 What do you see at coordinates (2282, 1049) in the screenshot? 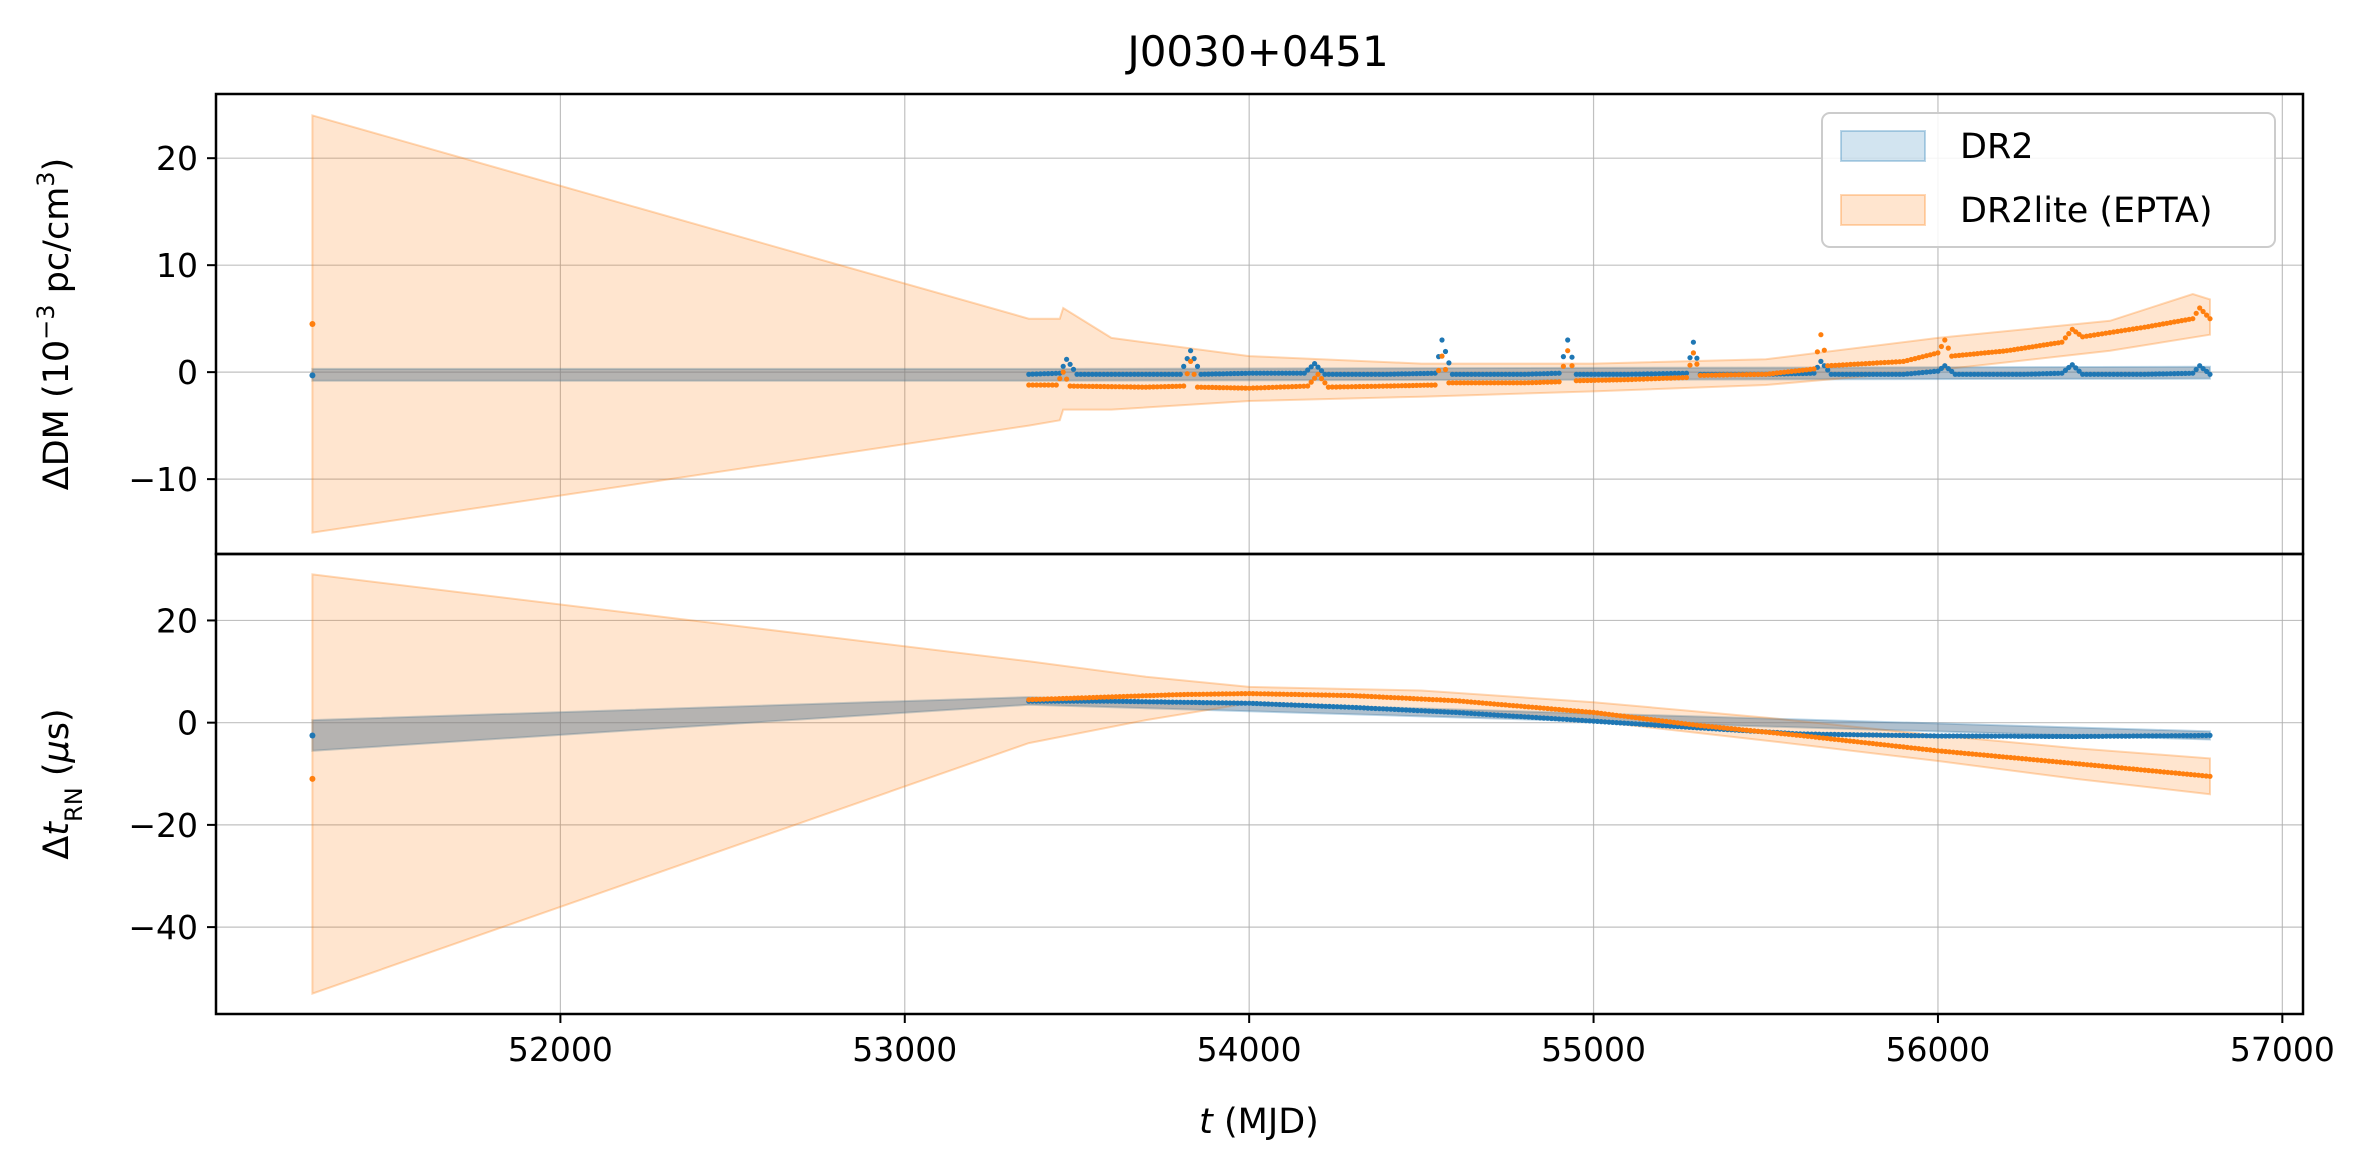
I see `x-tick-label: 57000` at bounding box center [2282, 1049].